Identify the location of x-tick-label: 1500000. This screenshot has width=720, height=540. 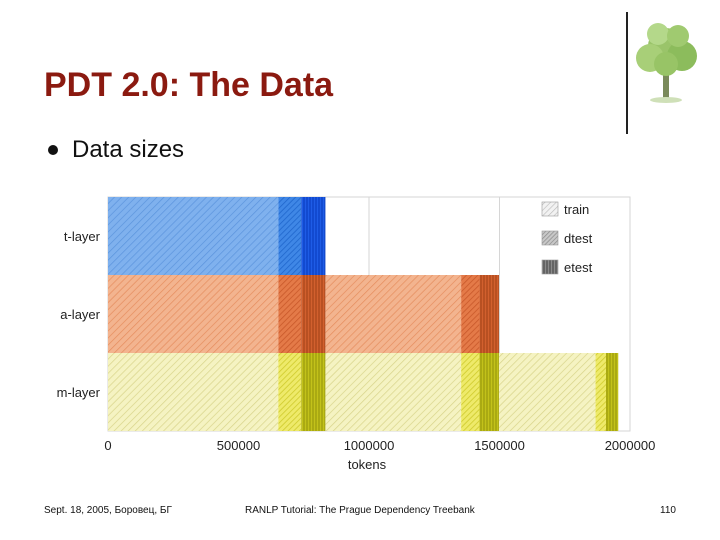
(499, 445).